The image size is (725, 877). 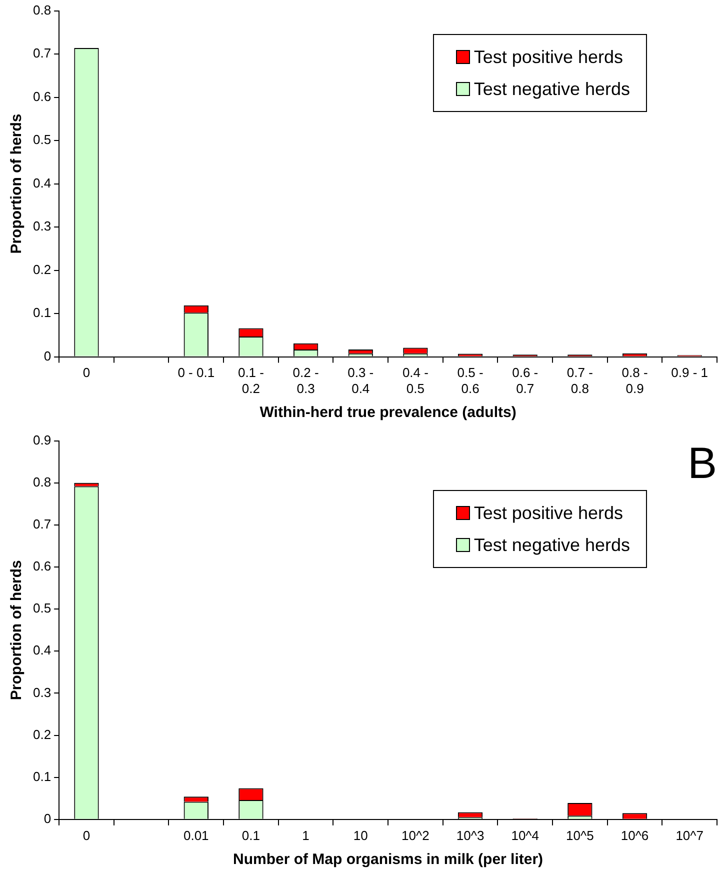 What do you see at coordinates (196, 372) in the screenshot?
I see `x-tick-label: 0 - 0.1` at bounding box center [196, 372].